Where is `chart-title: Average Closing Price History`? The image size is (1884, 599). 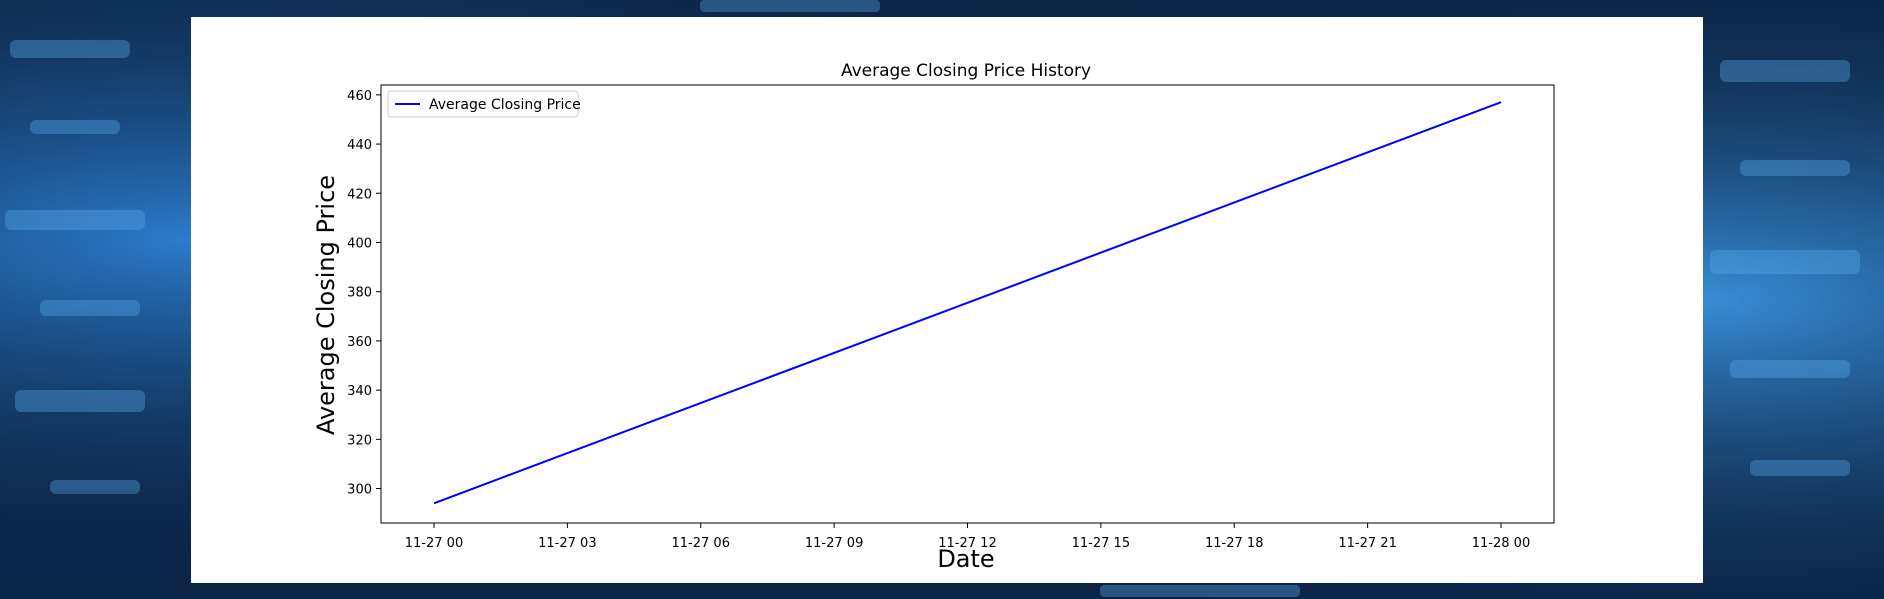
chart-title: Average Closing Price History is located at coordinates (966, 71).